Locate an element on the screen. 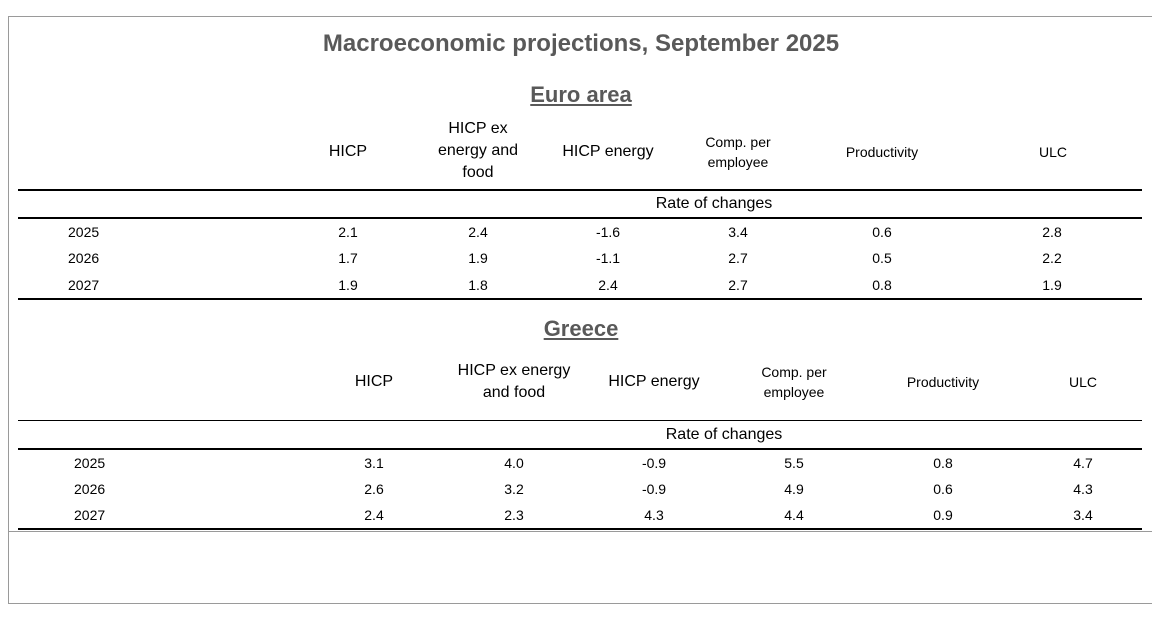 This screenshot has height=626, width=1152. table-cell: 4.9 is located at coordinates (794, 489).